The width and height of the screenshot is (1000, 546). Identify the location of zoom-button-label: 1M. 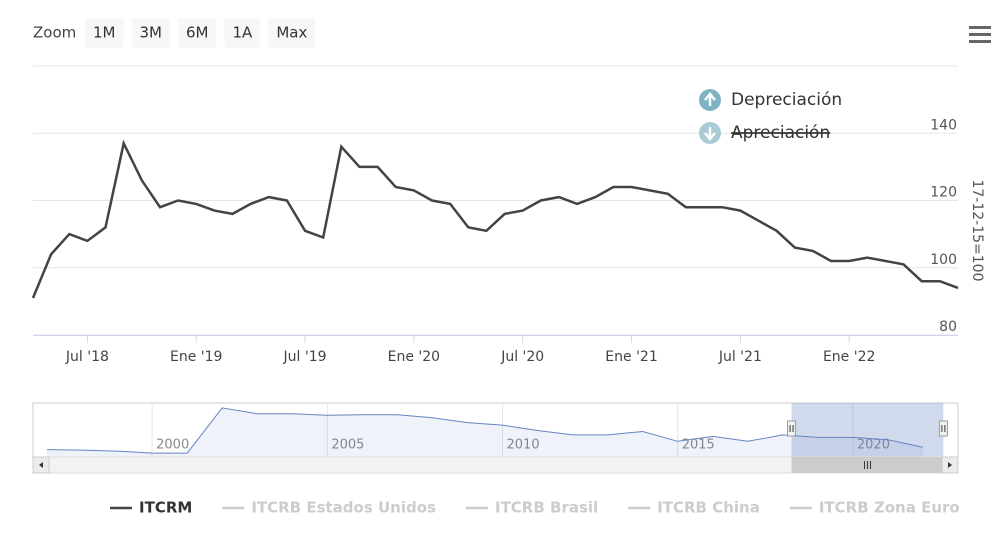
(104, 33).